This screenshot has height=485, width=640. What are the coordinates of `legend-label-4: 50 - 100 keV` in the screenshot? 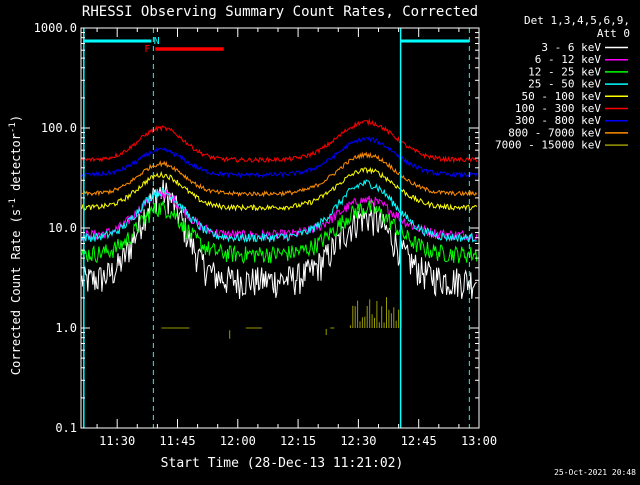 It's located at (562, 96).